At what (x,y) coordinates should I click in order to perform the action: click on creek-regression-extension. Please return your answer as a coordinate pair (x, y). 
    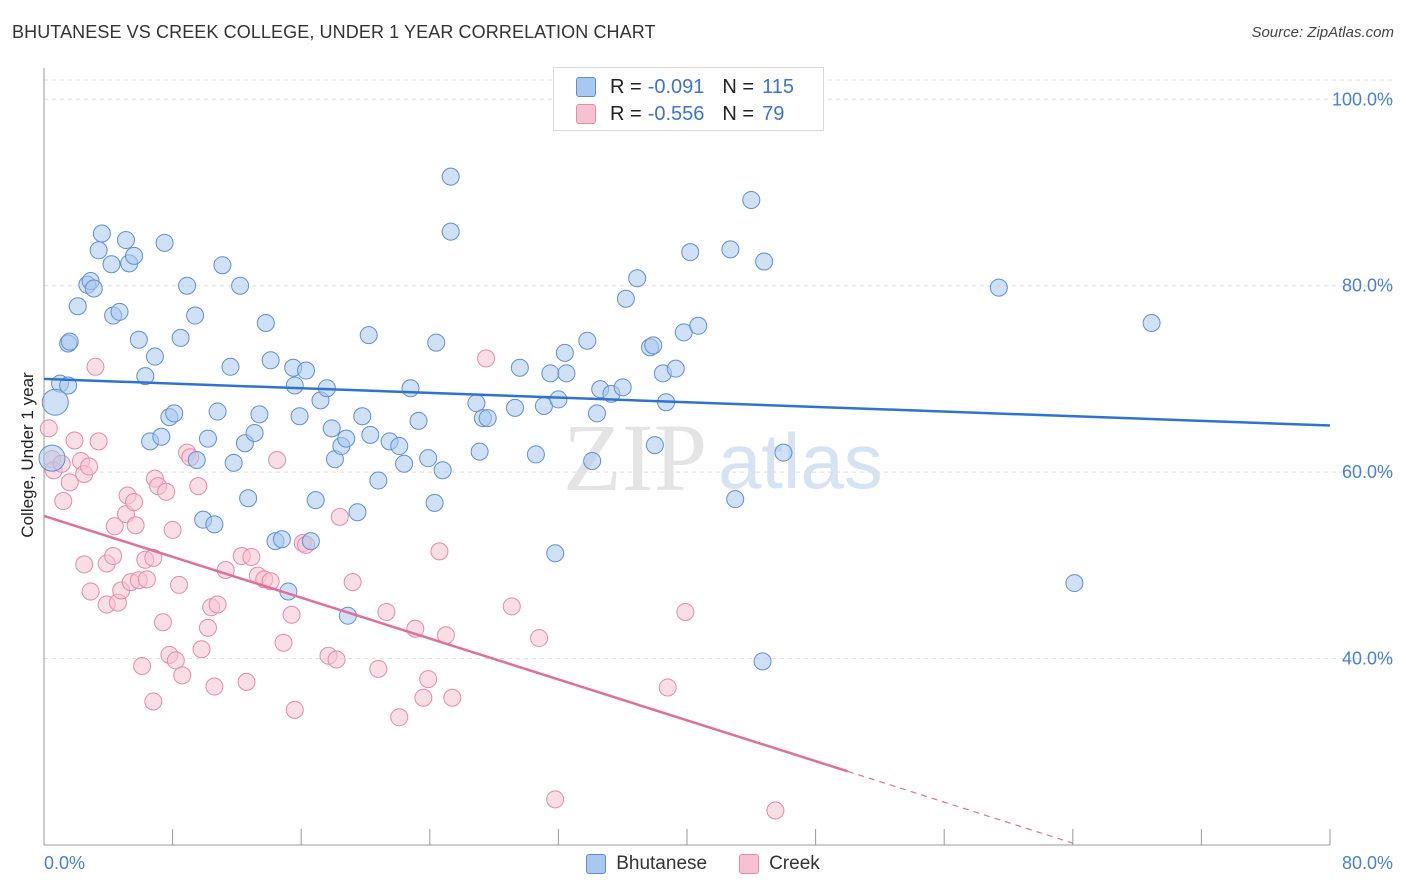
    Looking at the image, I should click on (960, 807).